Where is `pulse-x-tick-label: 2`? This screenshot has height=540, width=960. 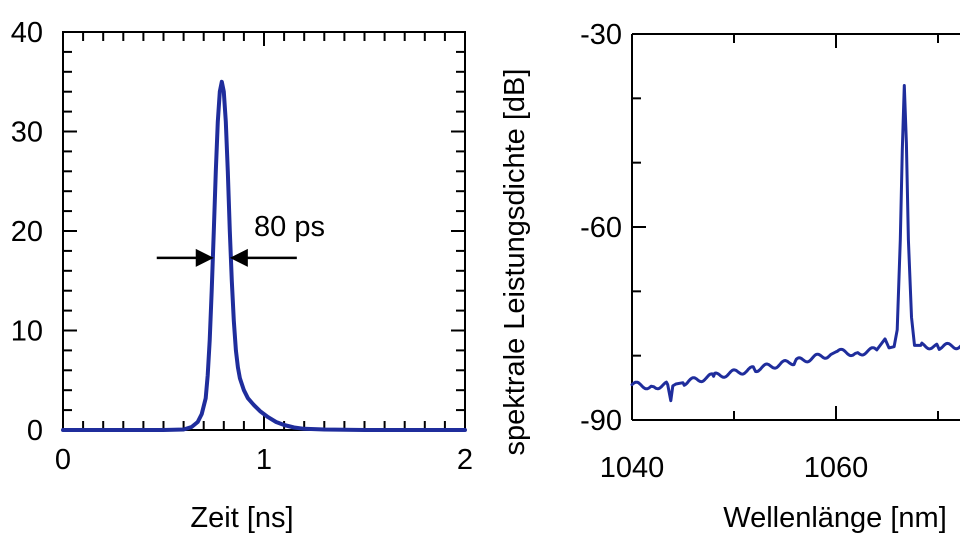
pulse-x-tick-label: 2 is located at coordinates (465, 460).